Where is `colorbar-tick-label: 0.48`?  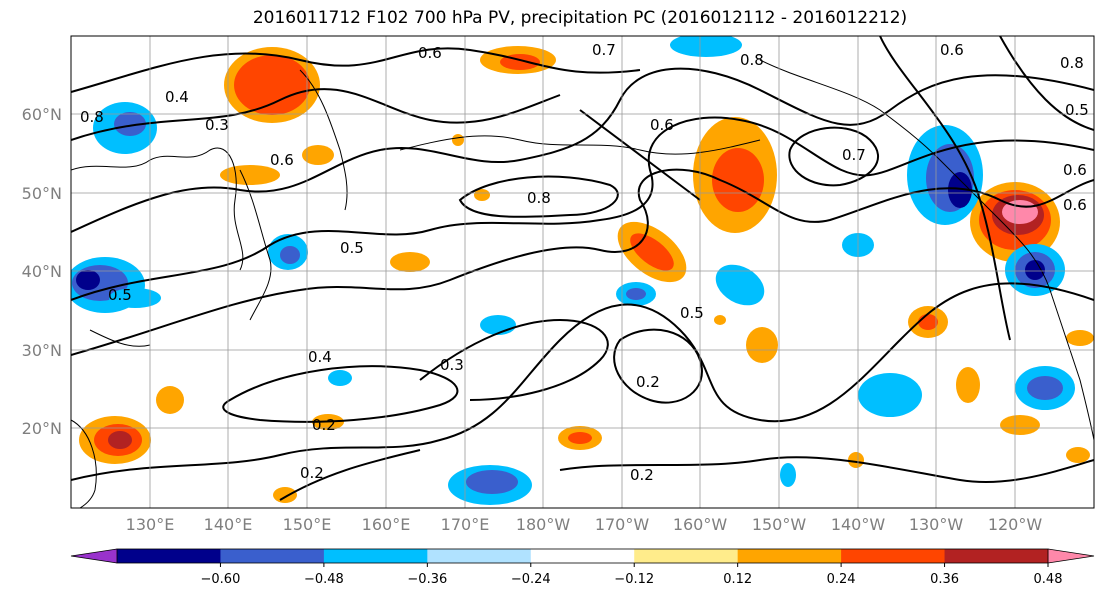
colorbar-tick-label: 0.48 is located at coordinates (1048, 579).